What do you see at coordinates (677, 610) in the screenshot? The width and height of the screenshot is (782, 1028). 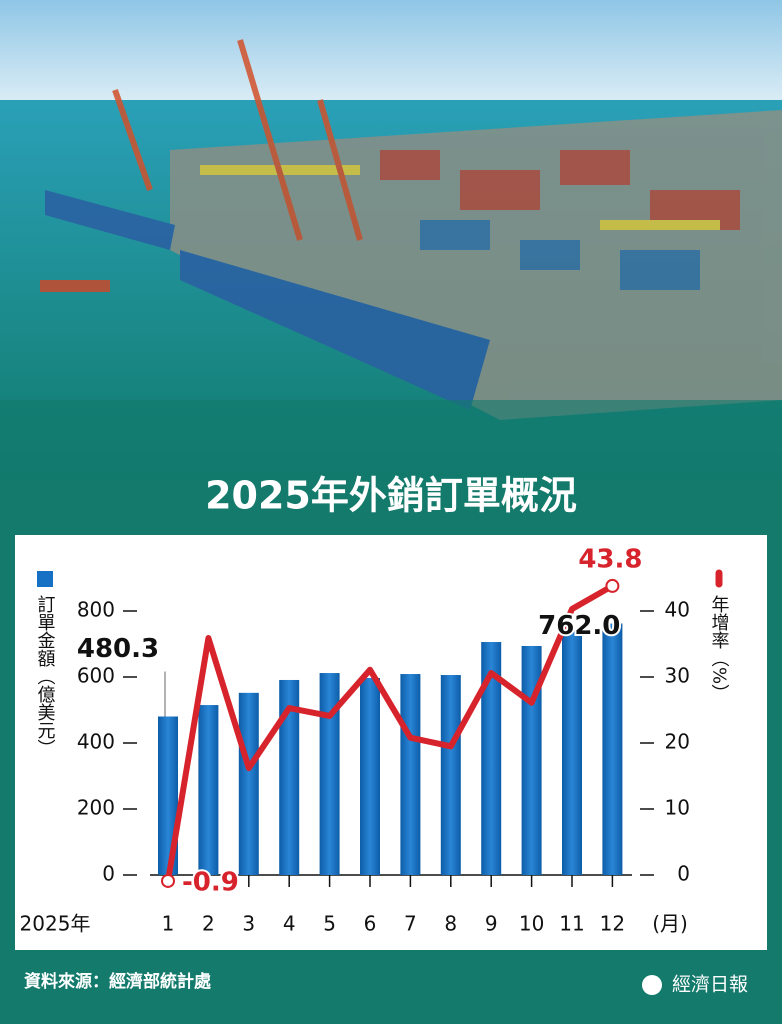 I see `y2-tick-label: 40` at bounding box center [677, 610].